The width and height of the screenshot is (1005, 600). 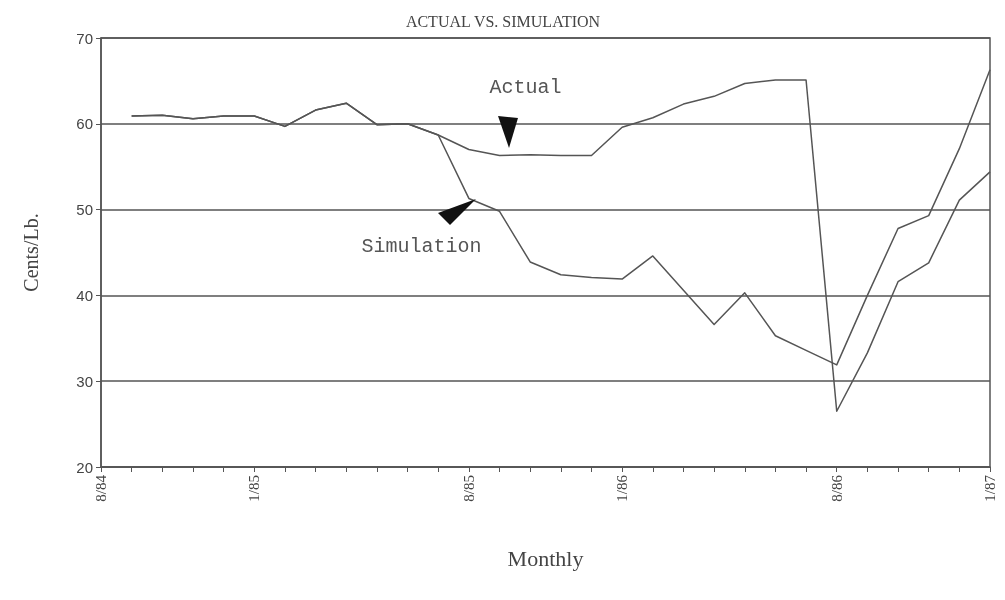 I want to click on y-tick-label: 50, so click(x=84, y=210).